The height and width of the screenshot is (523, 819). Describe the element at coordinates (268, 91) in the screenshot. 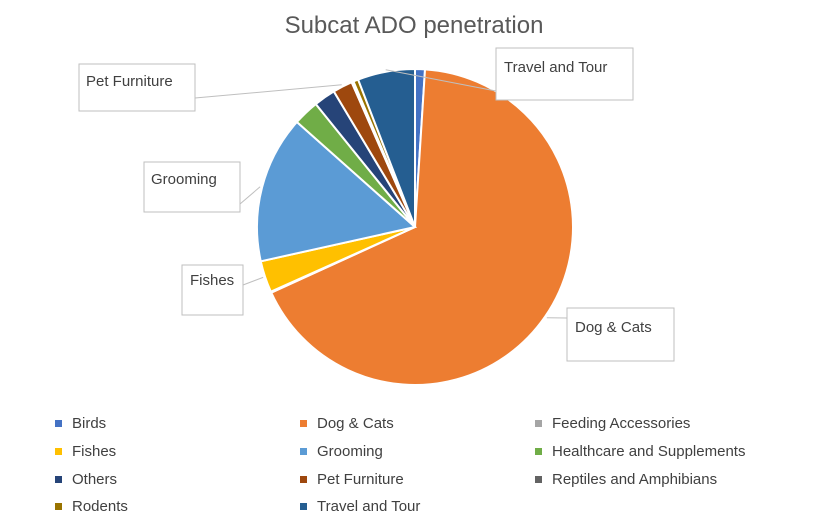

I see `leader-line-pet-furniture` at that location.